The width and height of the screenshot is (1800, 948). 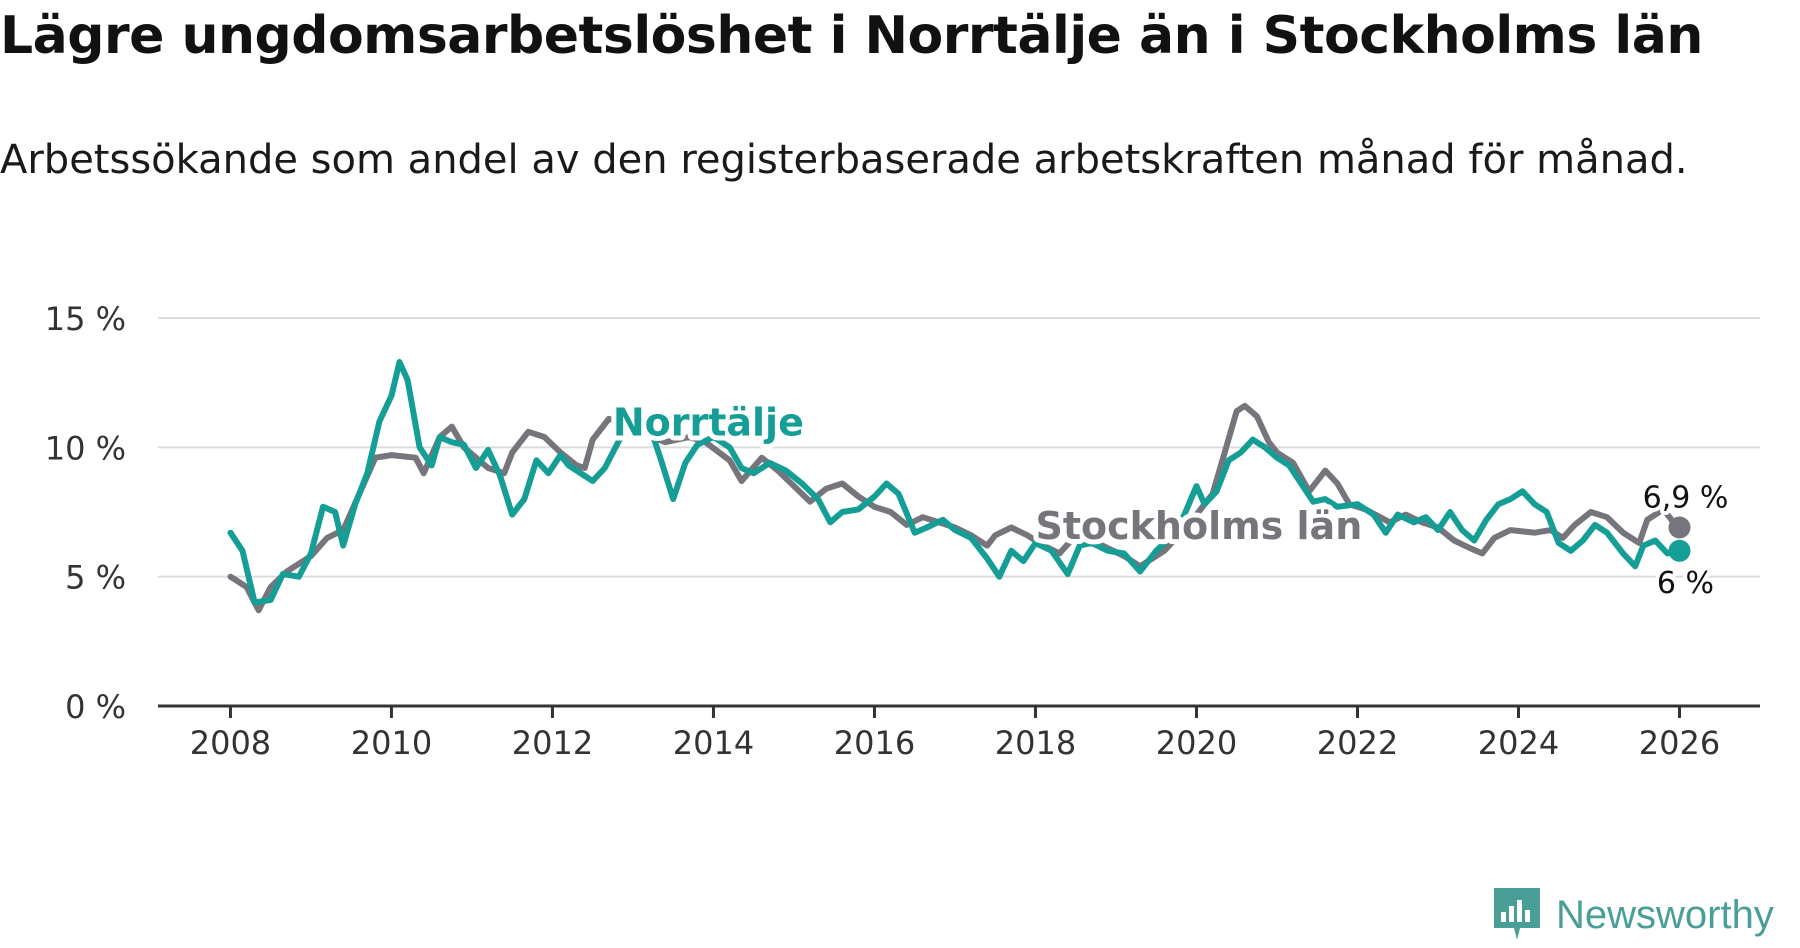 What do you see at coordinates (1665, 914) in the screenshot?
I see `brand-name: Newsworthy` at bounding box center [1665, 914].